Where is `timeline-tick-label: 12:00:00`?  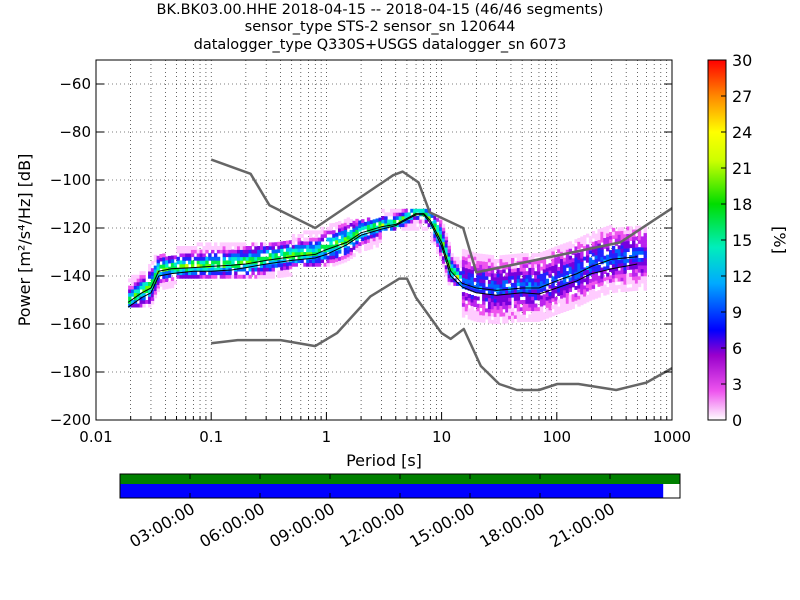 timeline-tick-label: 12:00:00 is located at coordinates (372, 525).